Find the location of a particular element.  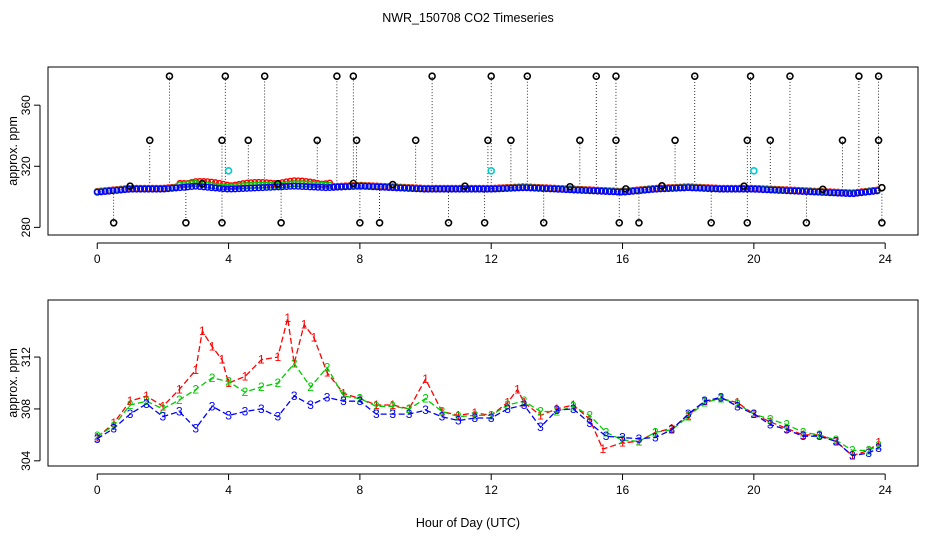

raw-panel-x-tick-label: 0 is located at coordinates (97, 259).